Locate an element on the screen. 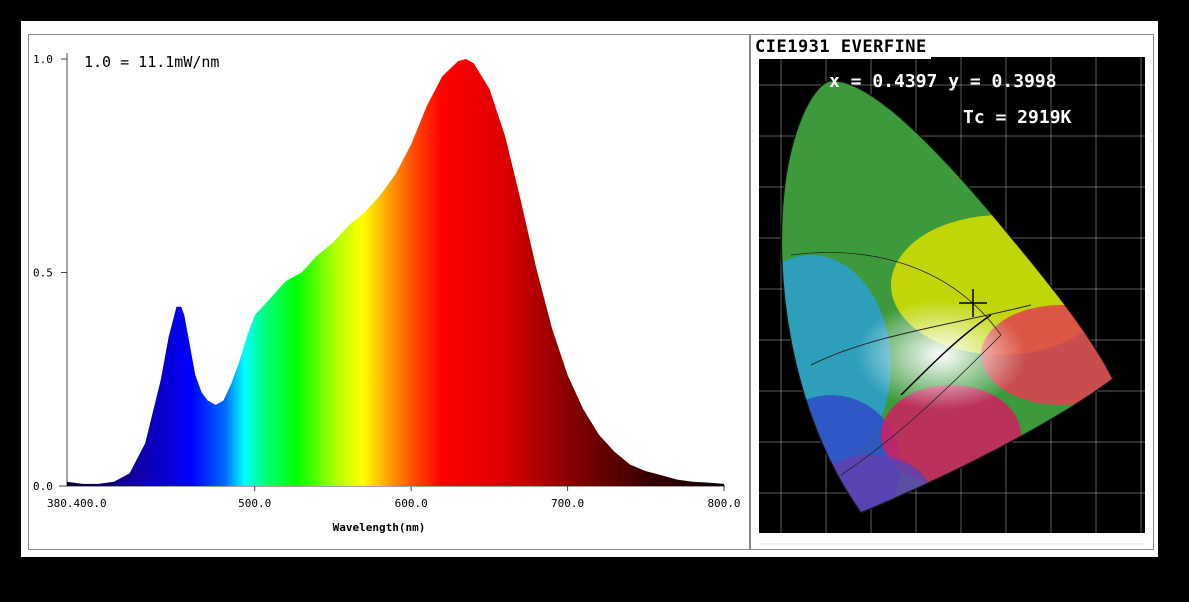 This screenshot has height=602, width=1189. chromaticity-marker is located at coordinates (973, 303).